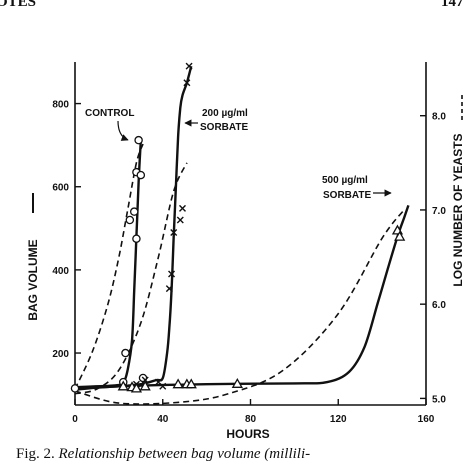 This screenshot has height=467, width=474. Describe the element at coordinates (75, 419) in the screenshot. I see `x-tick-label: 0` at that location.